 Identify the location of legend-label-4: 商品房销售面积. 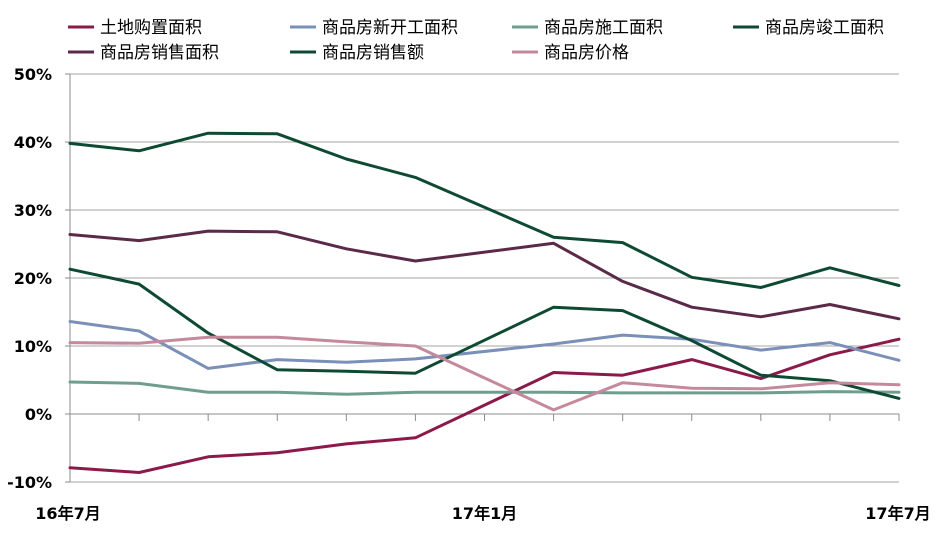
(159, 53).